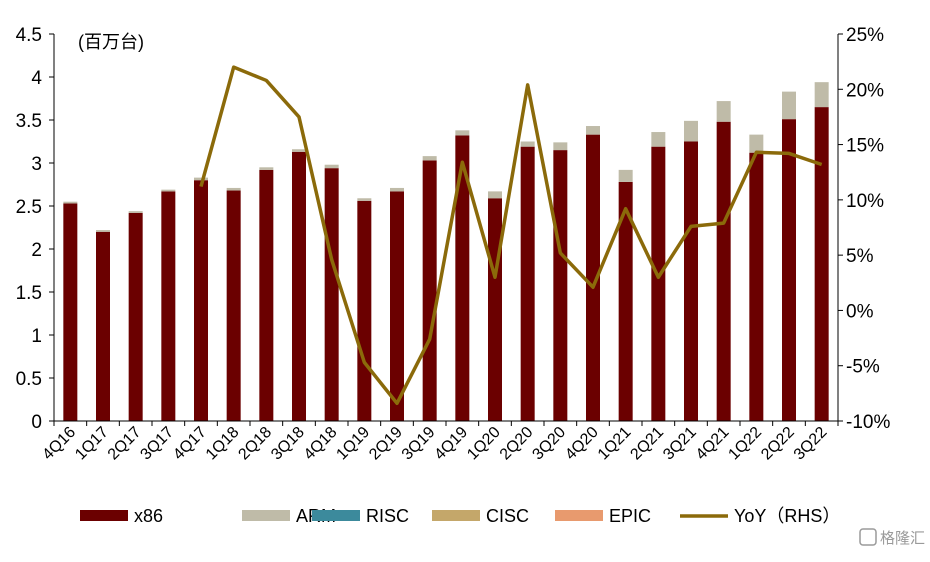 The height and width of the screenshot is (562, 930). What do you see at coordinates (397, 189) in the screenshot?
I see `bar-arm-2q19` at bounding box center [397, 189].